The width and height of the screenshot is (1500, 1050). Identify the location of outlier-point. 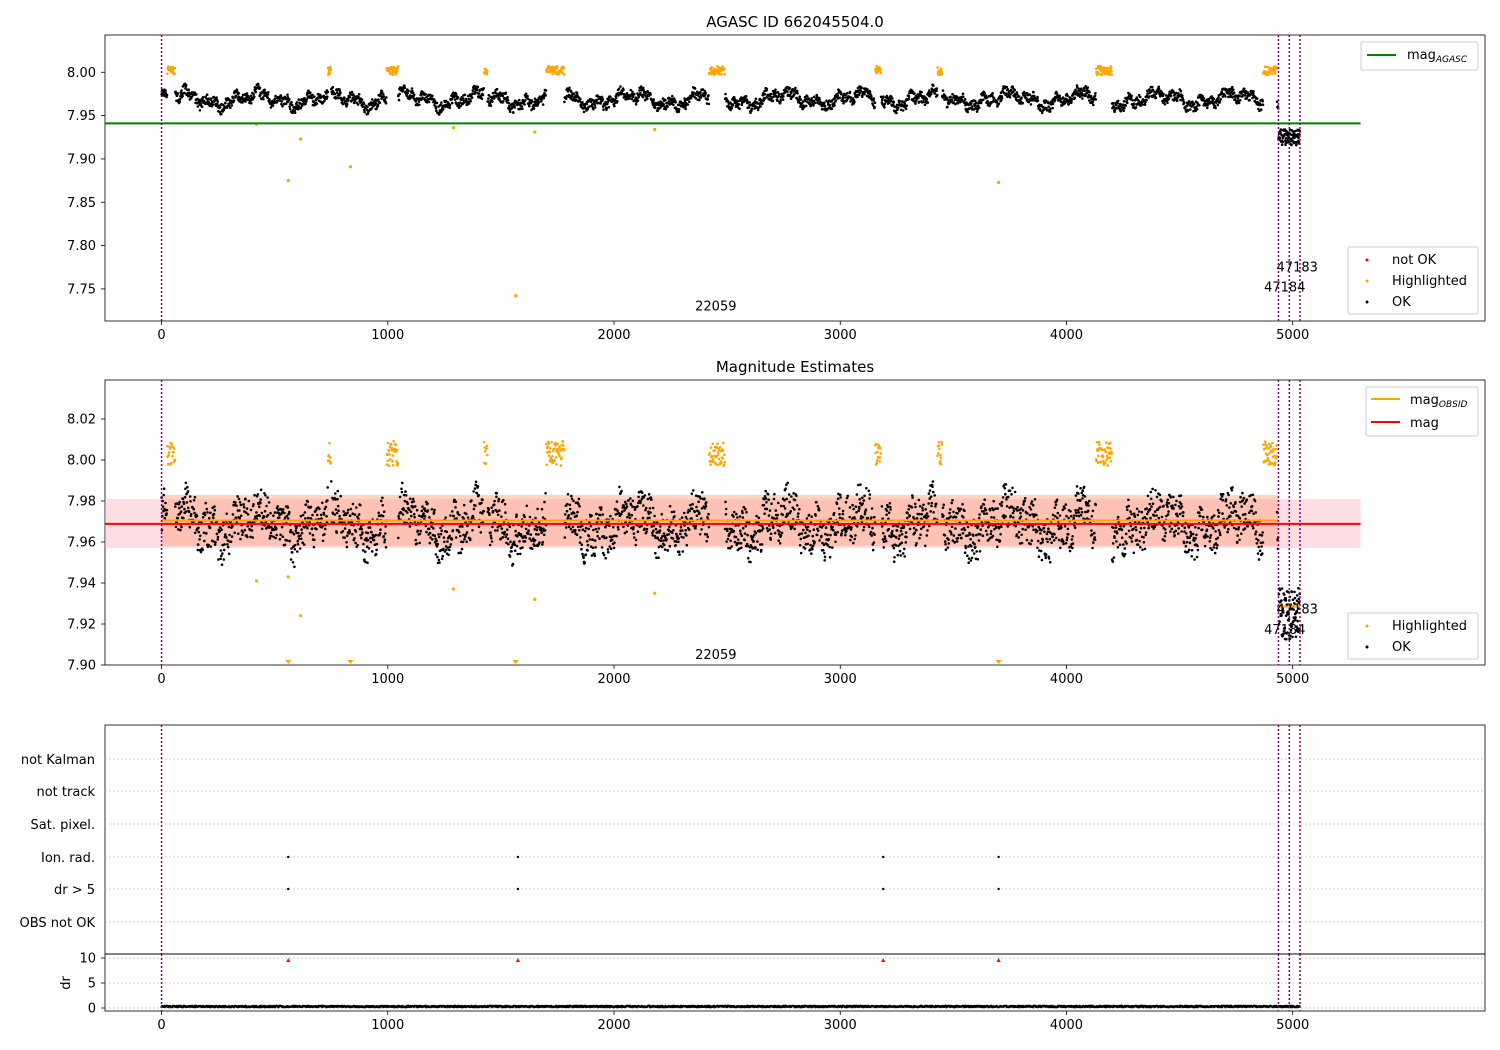
(288, 181).